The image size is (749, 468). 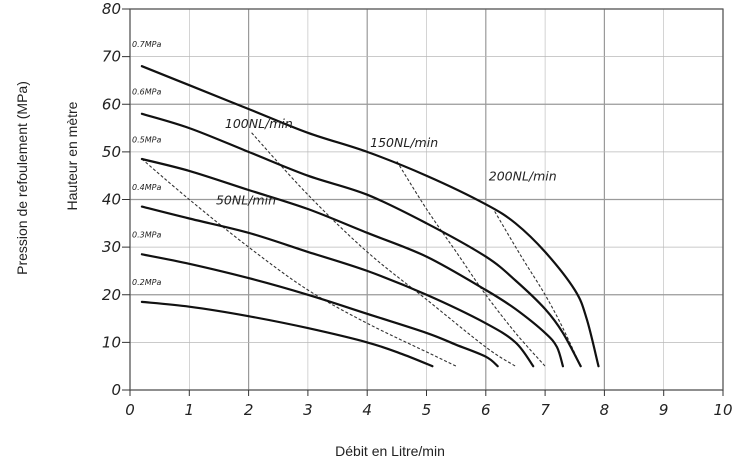 I want to click on pressure-label: 0.2MPa, so click(x=146, y=282).